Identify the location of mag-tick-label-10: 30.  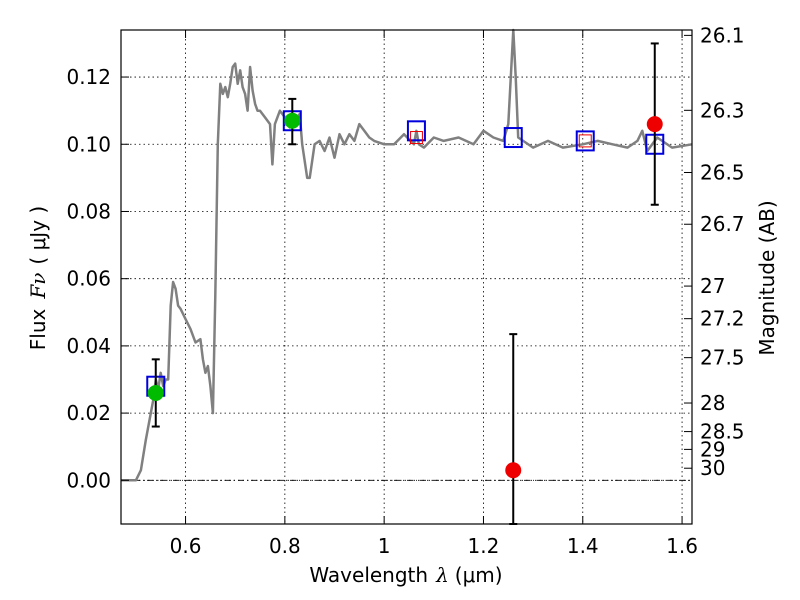
(712, 468).